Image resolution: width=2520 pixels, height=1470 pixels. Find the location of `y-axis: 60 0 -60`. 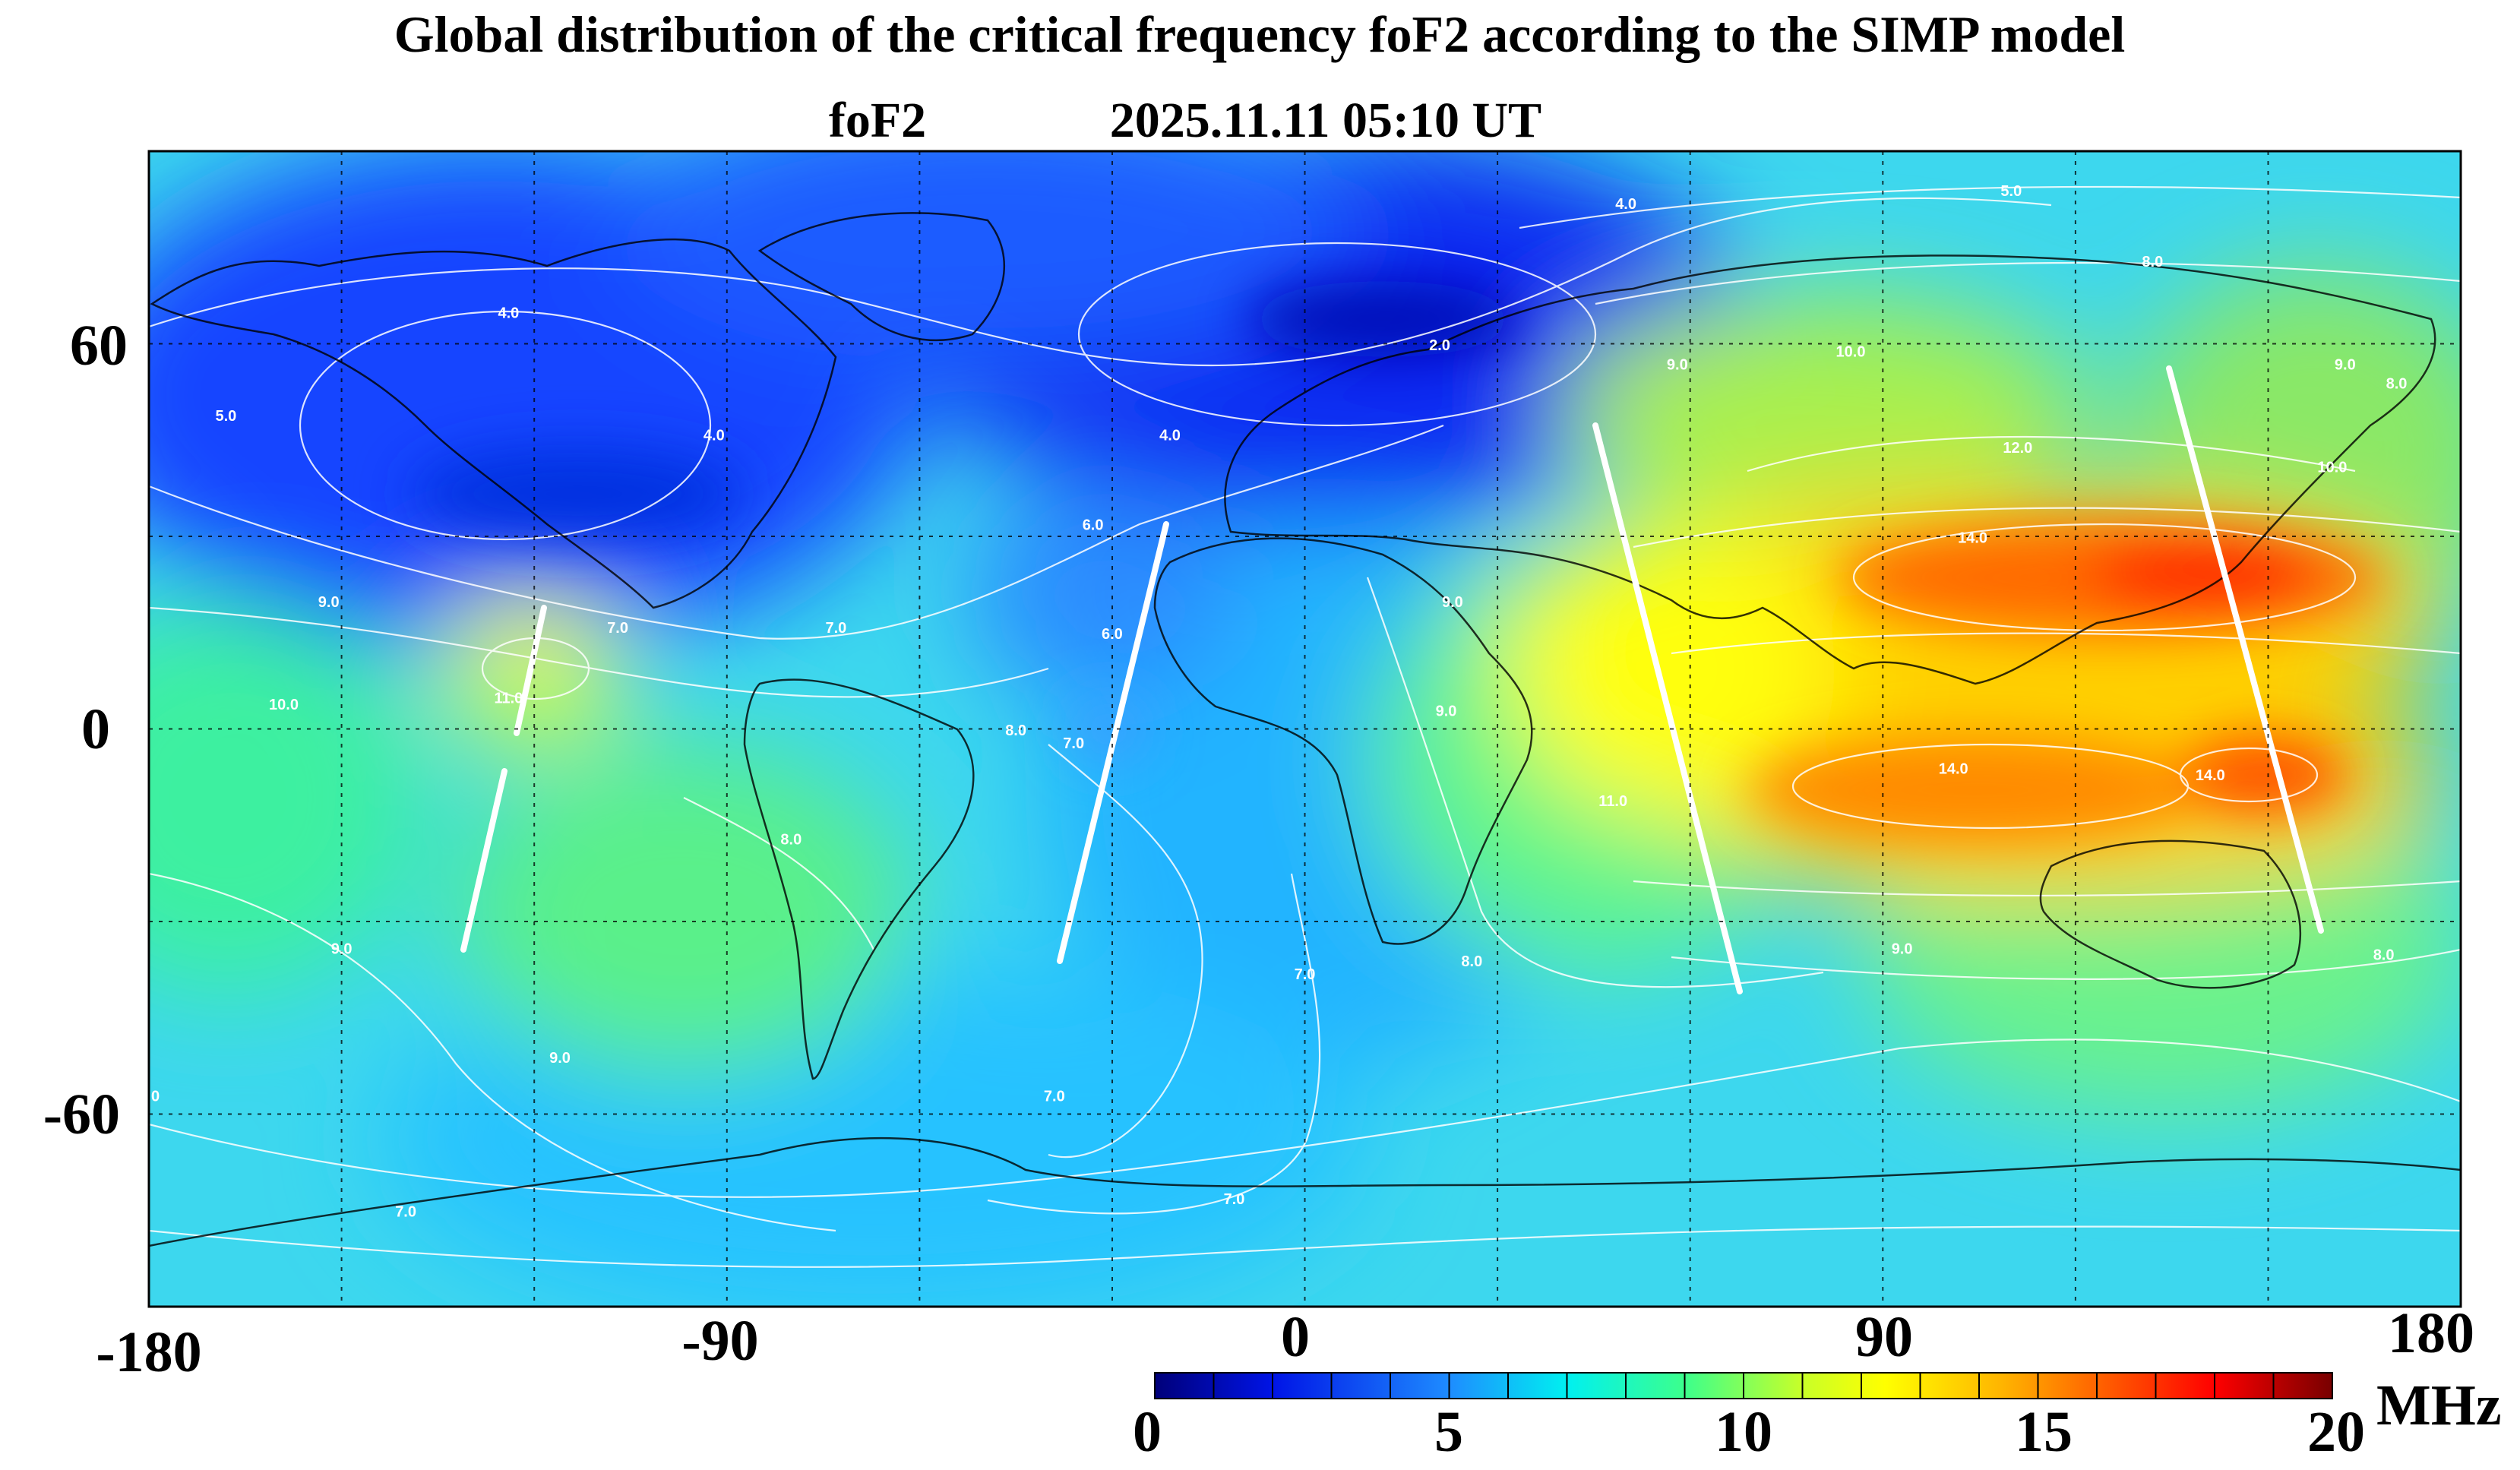

y-axis: 60 0 -60 is located at coordinates (85, 730).